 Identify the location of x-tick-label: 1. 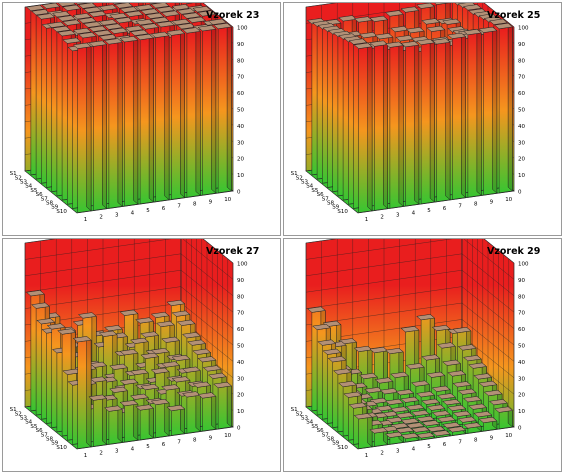
(367, 456).